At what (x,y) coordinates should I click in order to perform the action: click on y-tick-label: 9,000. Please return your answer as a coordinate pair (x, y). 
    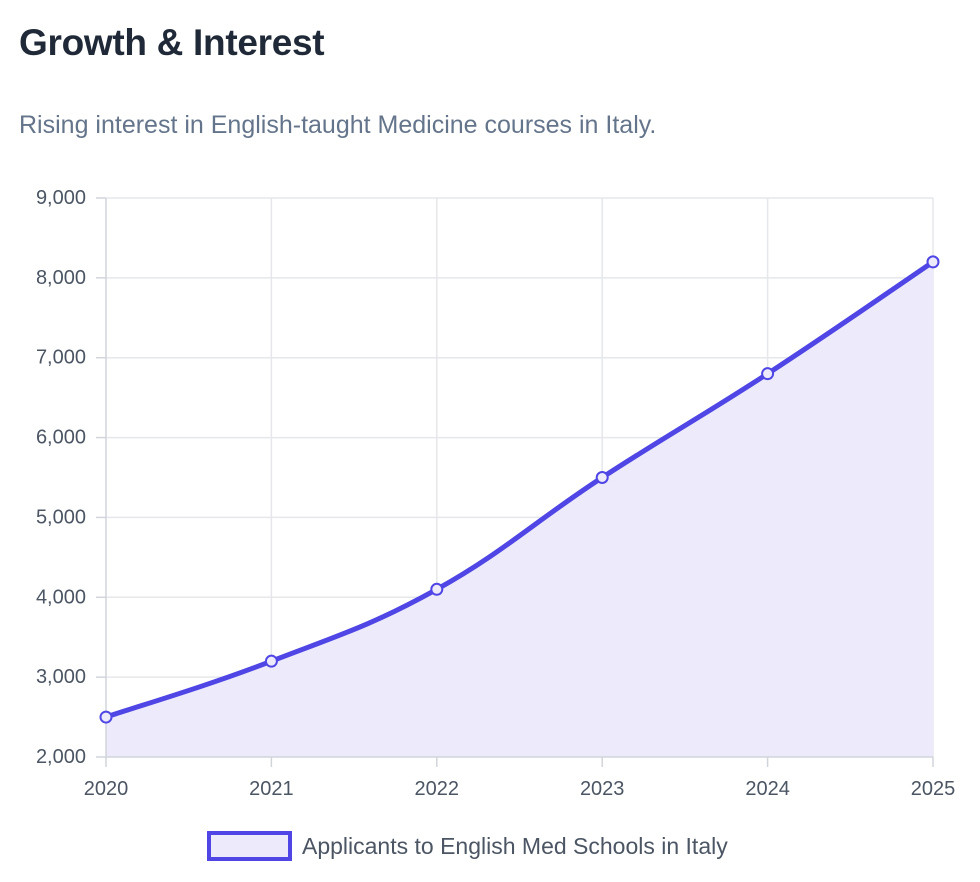
    Looking at the image, I should click on (61, 198).